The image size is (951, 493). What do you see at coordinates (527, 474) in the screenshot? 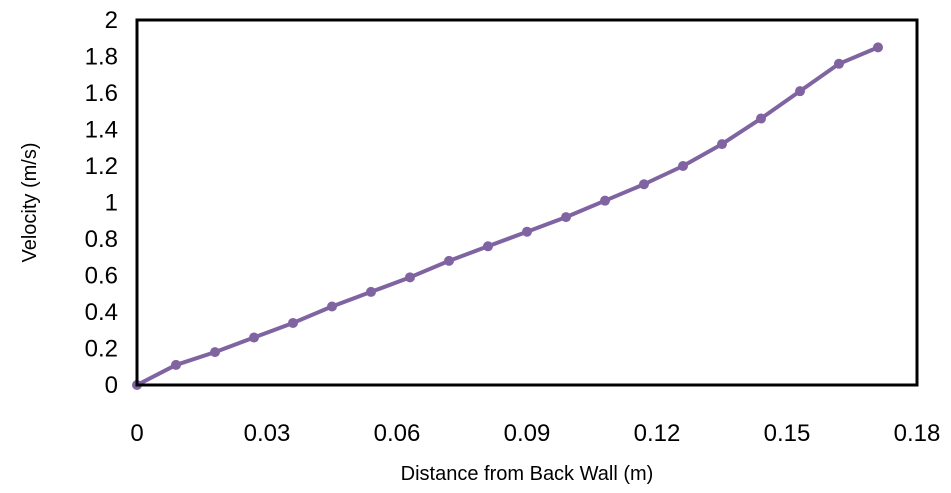
I see `x-axis-title: Distance from Back Wall (m)` at bounding box center [527, 474].